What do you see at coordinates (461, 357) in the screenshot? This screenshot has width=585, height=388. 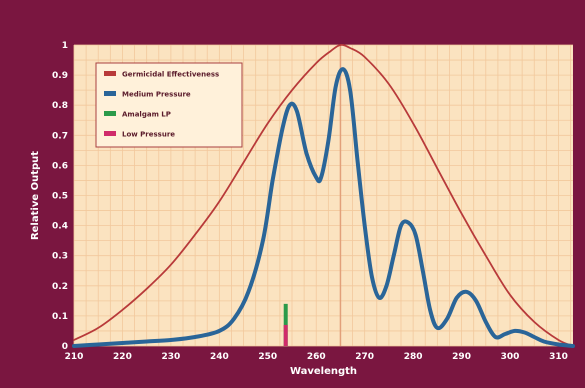 I see `x-tick-label: 290` at bounding box center [461, 357].